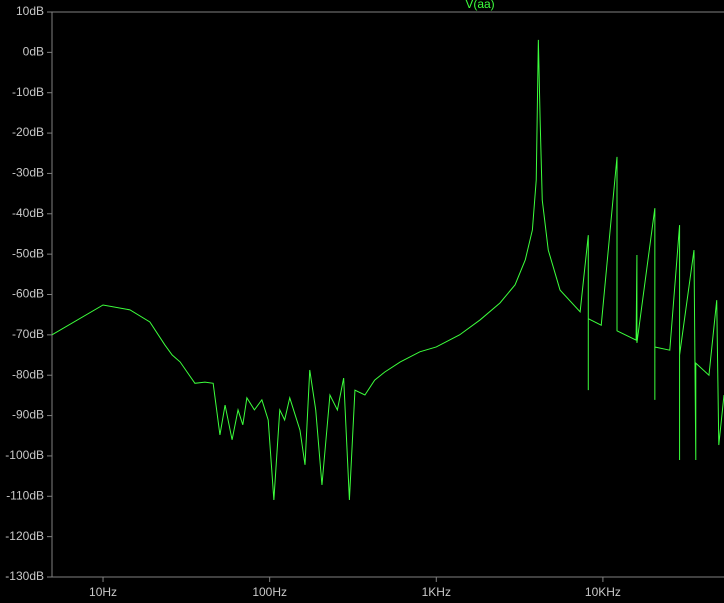 The width and height of the screenshot is (724, 603). What do you see at coordinates (30, 11) in the screenshot?
I see `y-tick-label: 10dB` at bounding box center [30, 11].